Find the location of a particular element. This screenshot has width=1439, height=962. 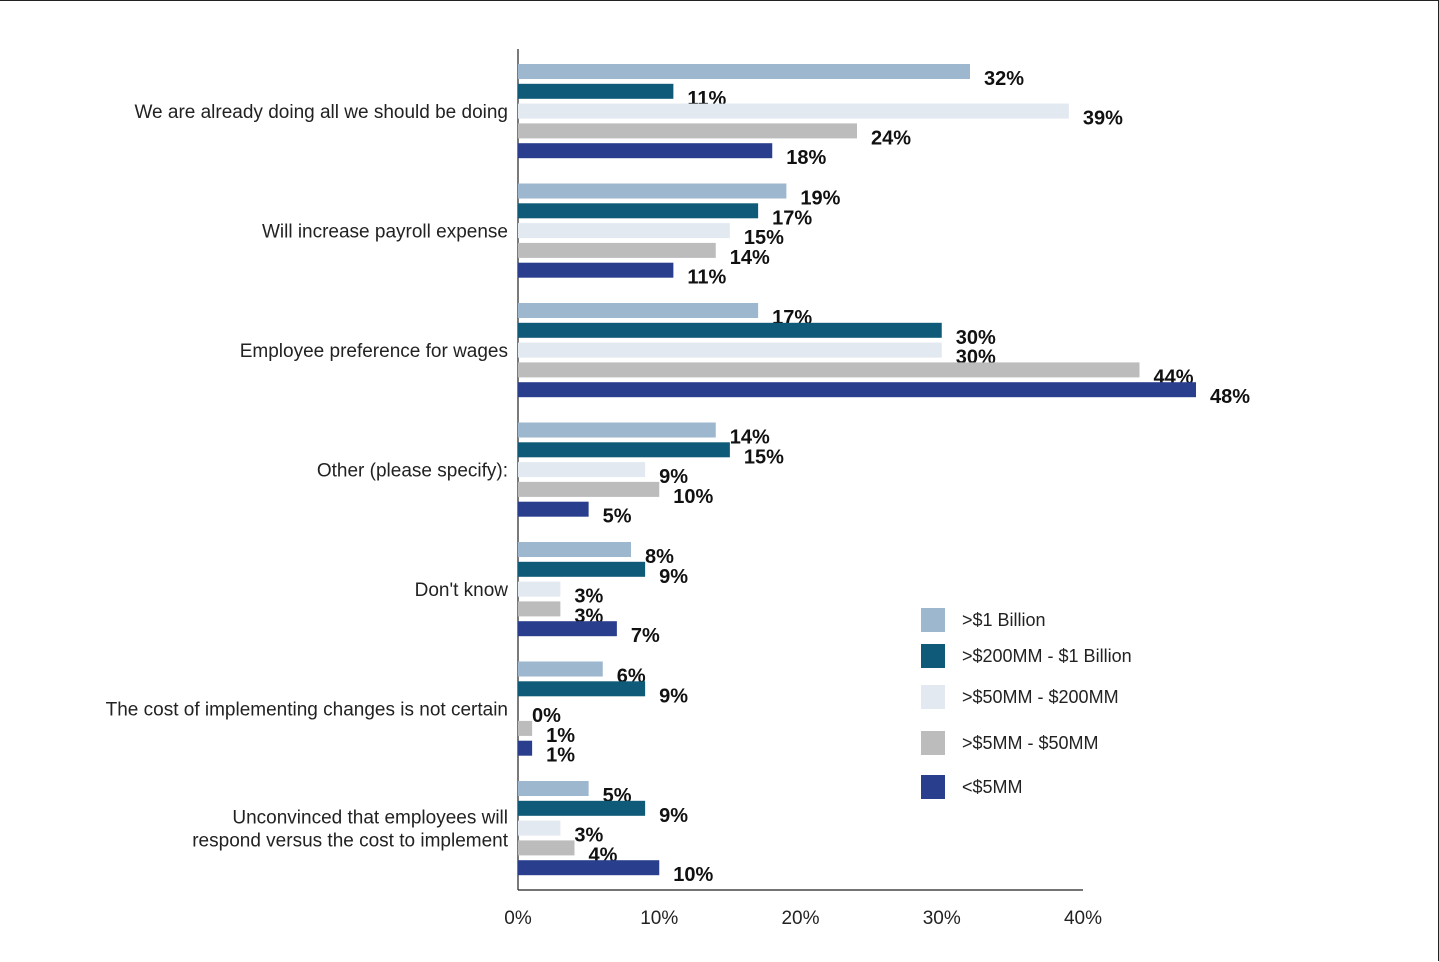

x-tick-label: 40% is located at coordinates (1083, 918).